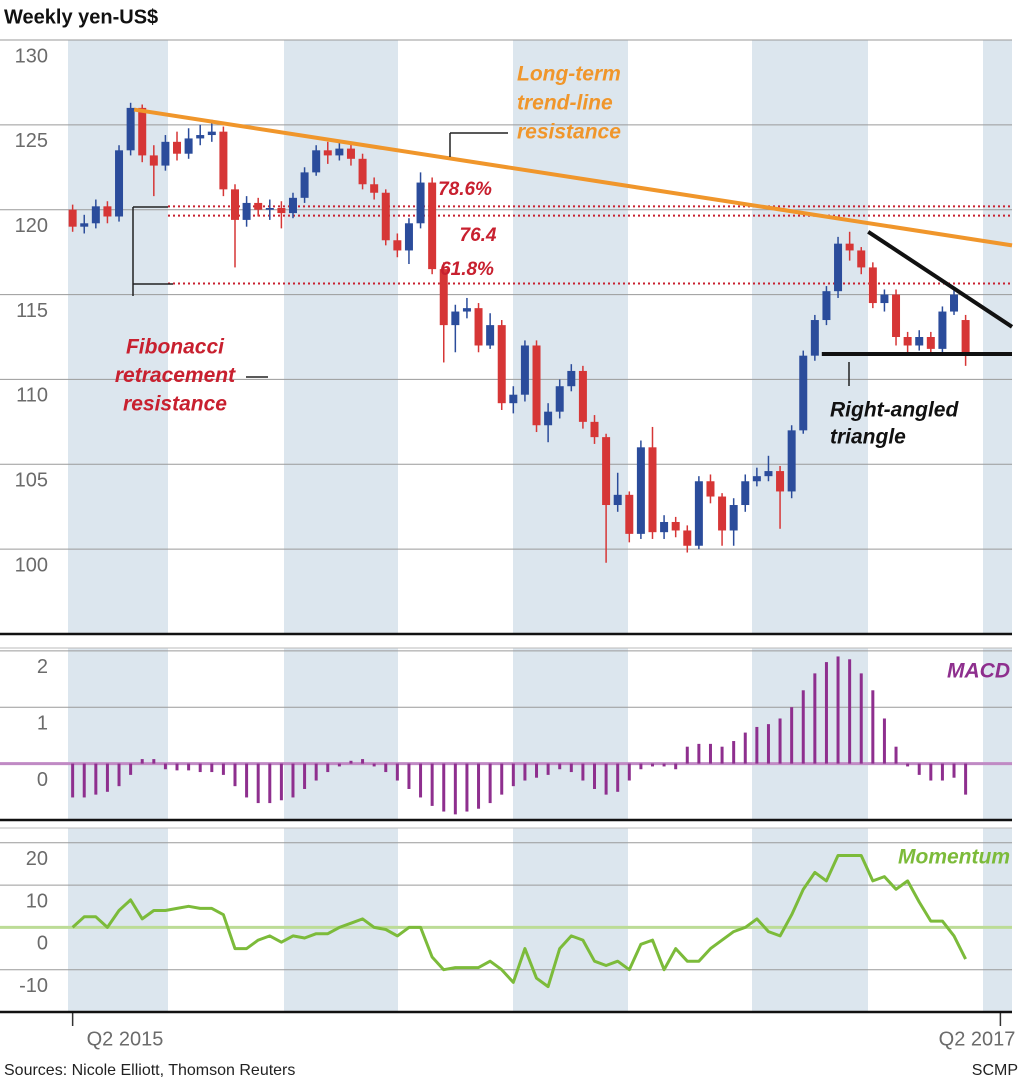 The width and height of the screenshot is (1024, 1089). What do you see at coordinates (868, 437) in the screenshot?
I see `triangle-annotation: triangle` at bounding box center [868, 437].